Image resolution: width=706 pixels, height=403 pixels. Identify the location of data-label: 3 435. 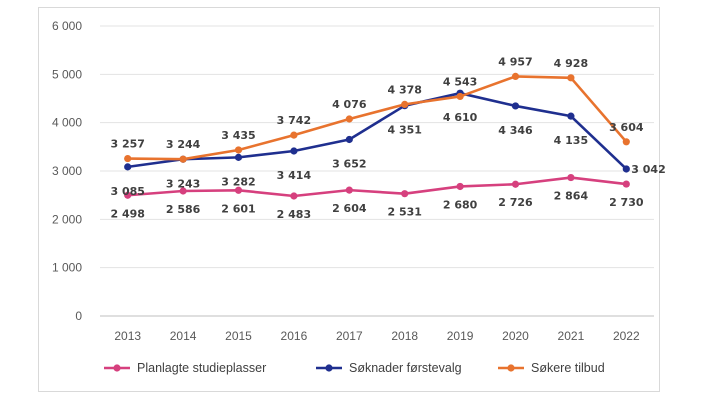
(238, 135).